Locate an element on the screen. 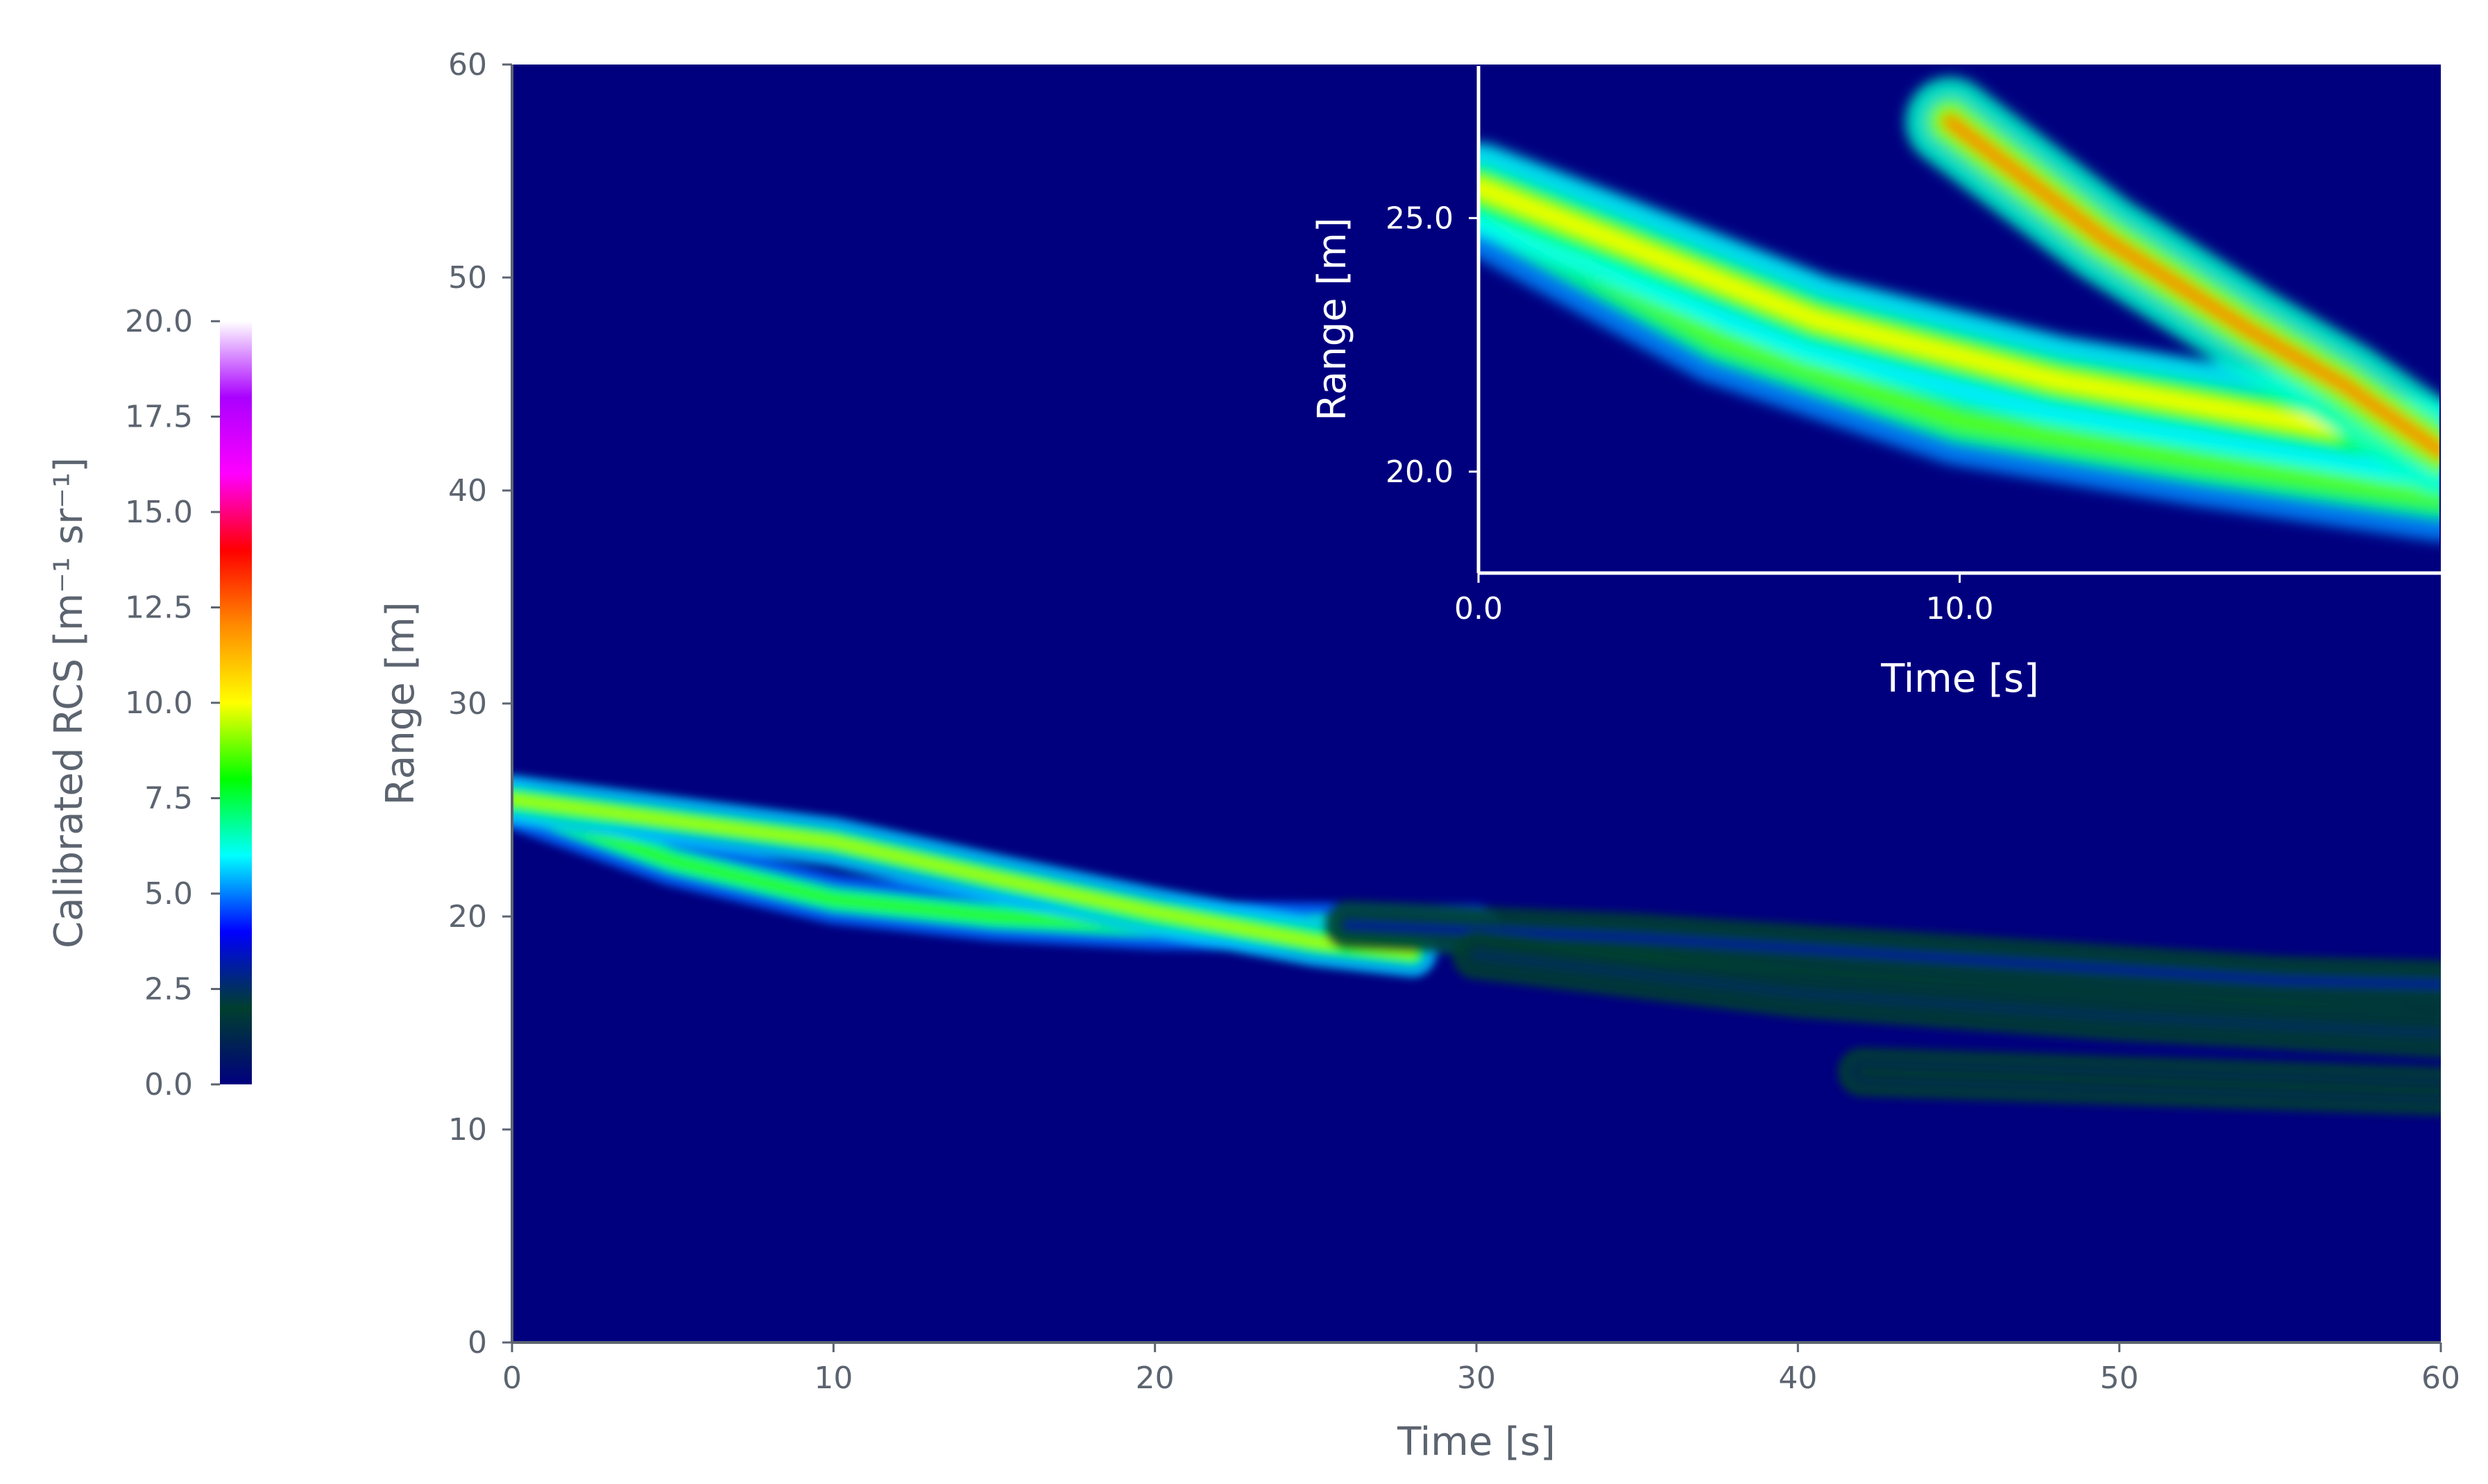 Image resolution: width=2488 pixels, height=1484 pixels. colorbar-ticks: 0.0 2.5 5.0 7.5 10.0 12.5 15.0 17.5 20.0 is located at coordinates (172, 703).